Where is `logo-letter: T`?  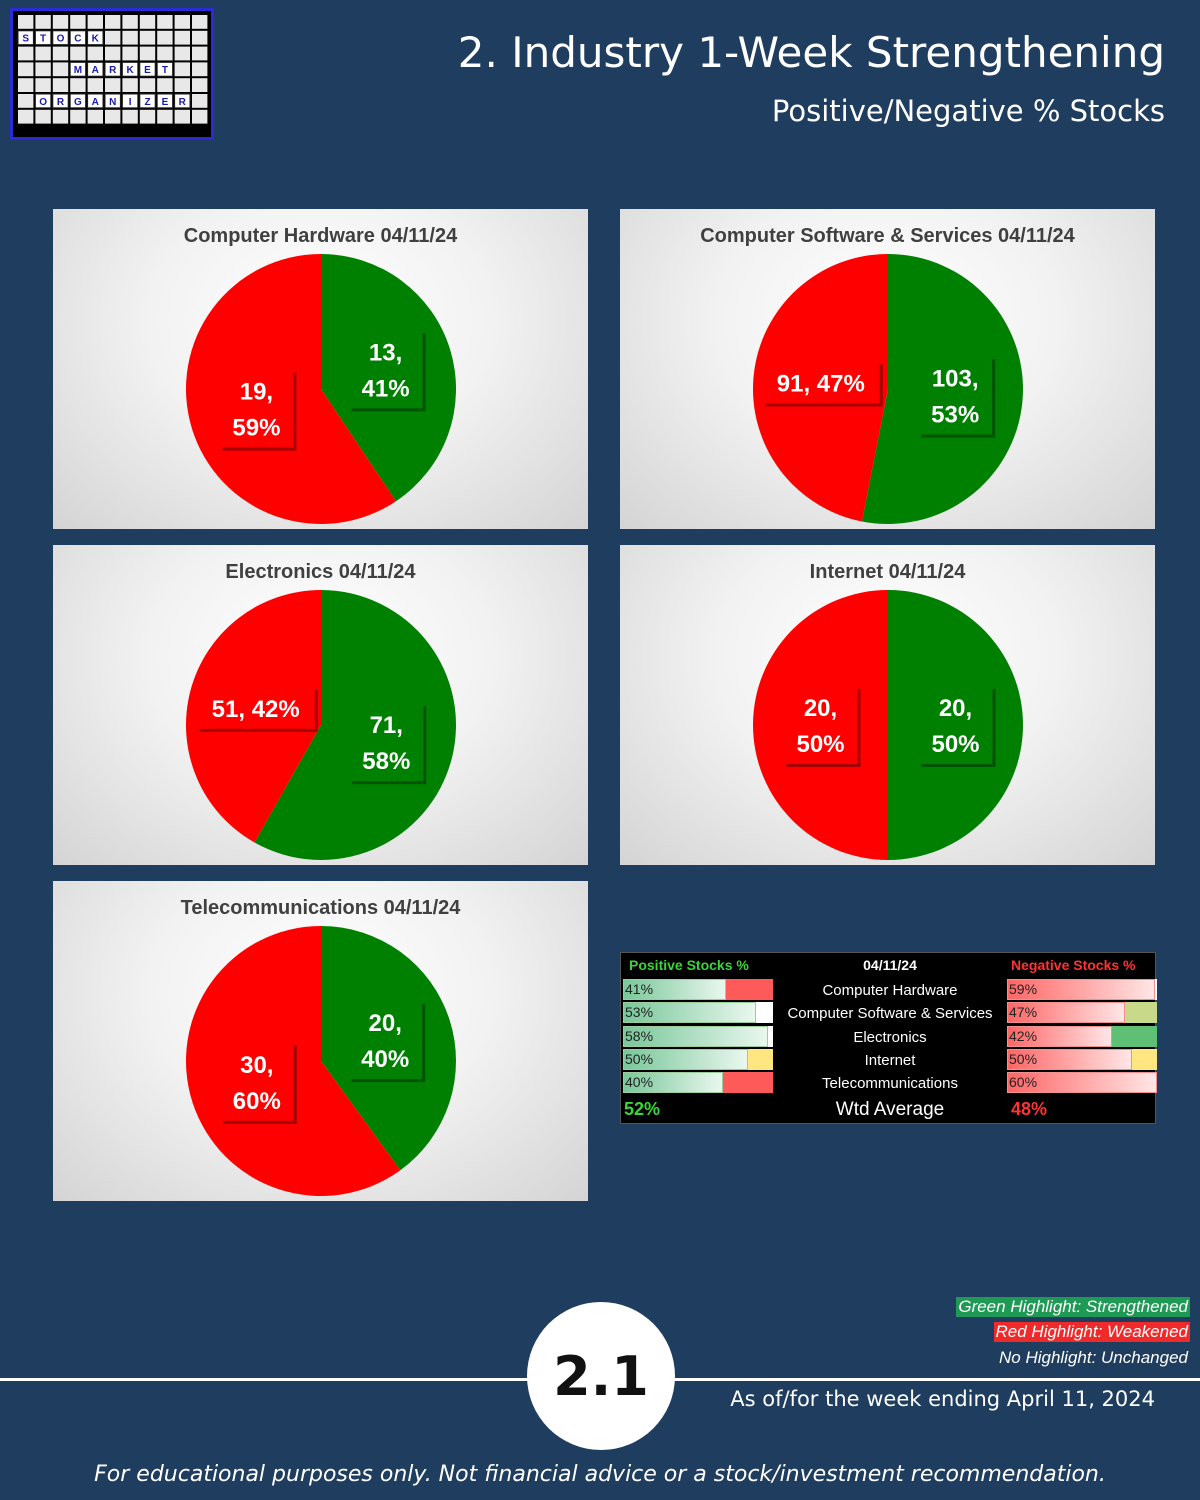 logo-letter: T is located at coordinates (165, 70).